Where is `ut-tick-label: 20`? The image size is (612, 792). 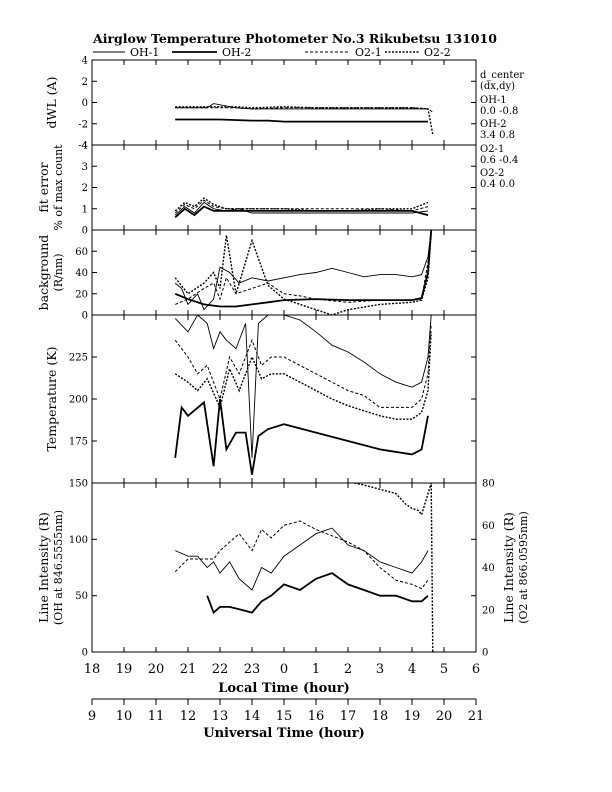
ut-tick-label: 20 is located at coordinates (444, 716).